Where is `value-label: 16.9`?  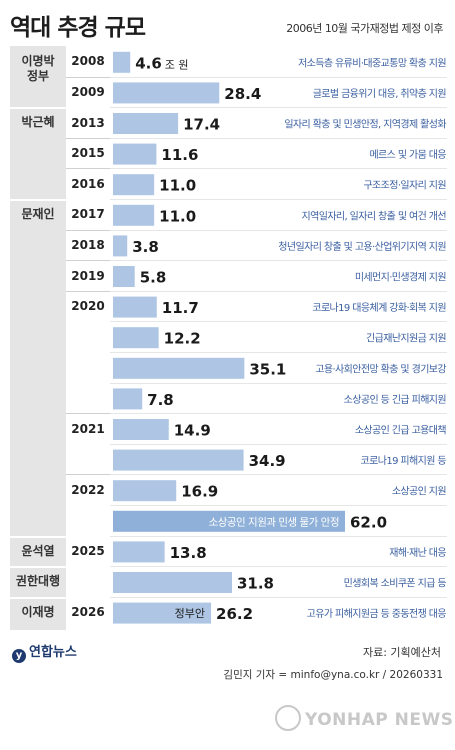
value-label: 16.9 is located at coordinates (199, 492).